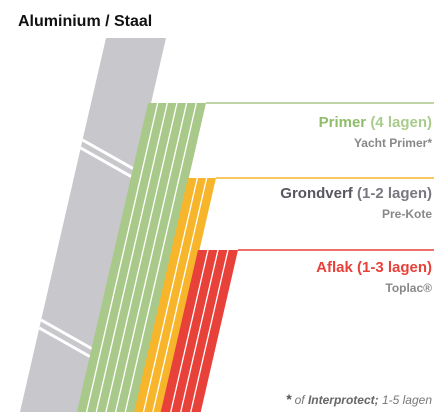  What do you see at coordinates (407, 400) in the screenshot?
I see `footnote-coats: 1-5 lagen` at bounding box center [407, 400].